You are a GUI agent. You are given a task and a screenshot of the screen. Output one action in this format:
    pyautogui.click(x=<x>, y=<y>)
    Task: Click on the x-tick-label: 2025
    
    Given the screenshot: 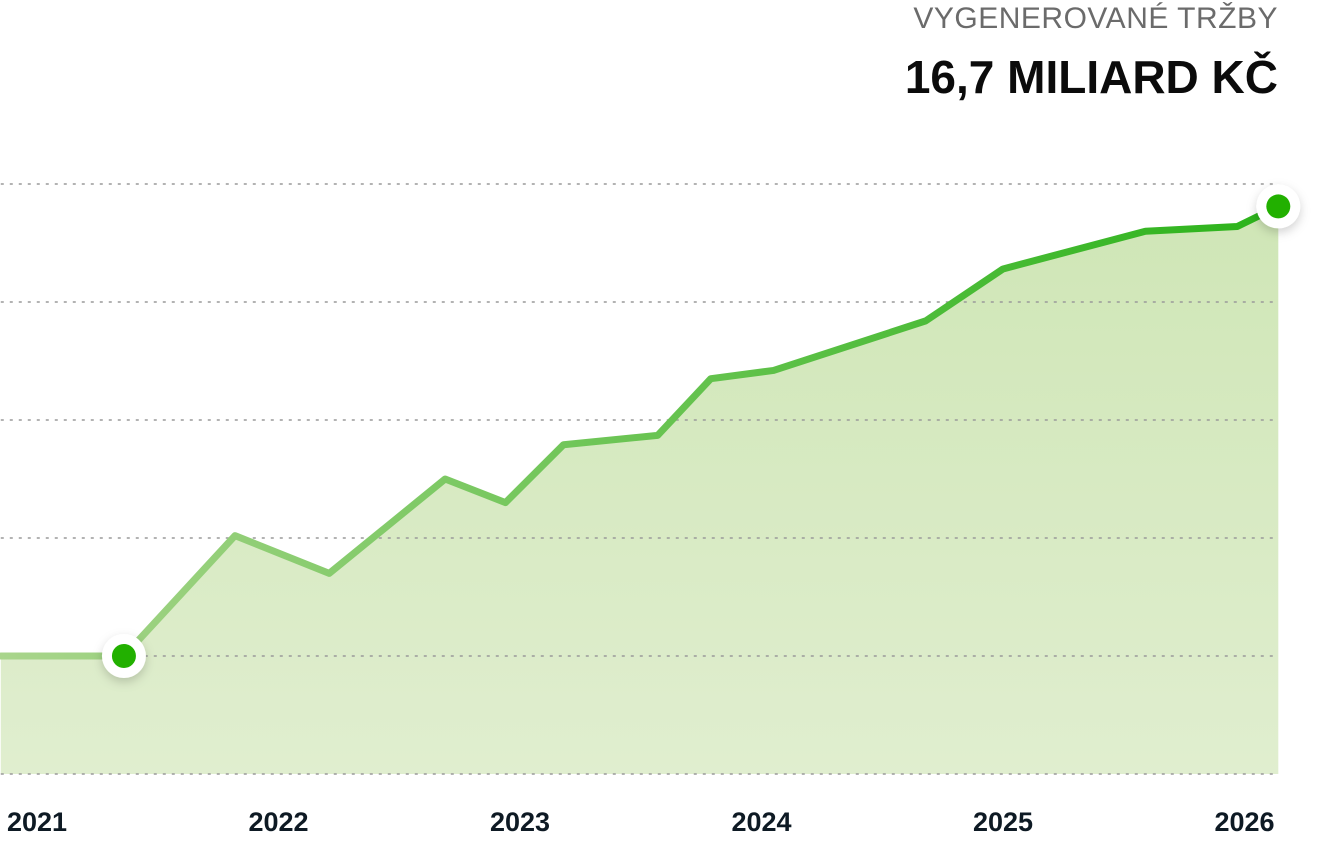 What is the action you would take?
    pyautogui.click(x=1003, y=822)
    